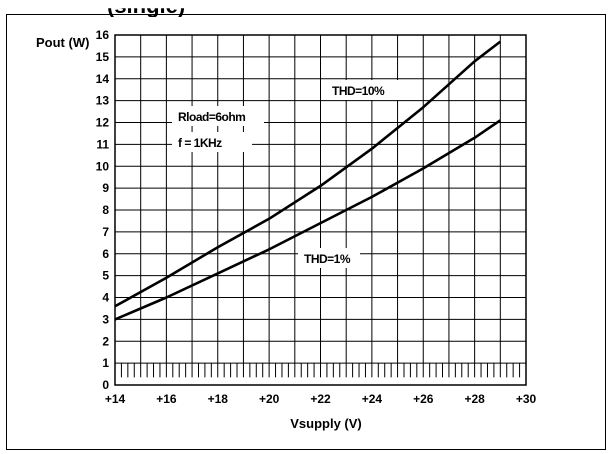 The height and width of the screenshot is (454, 612). I want to click on frequency-label-bg, so click(212, 142).